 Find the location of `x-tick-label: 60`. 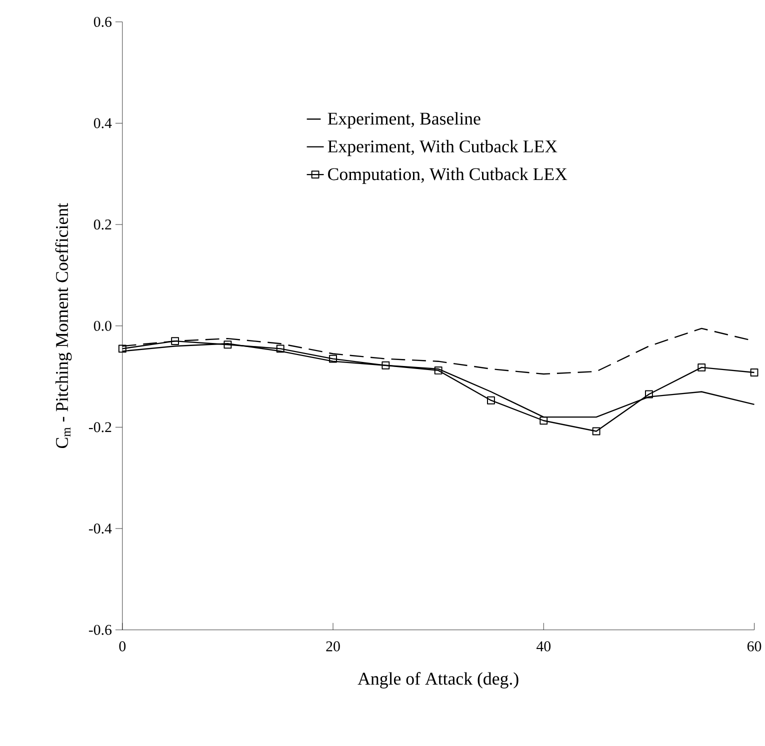

x-tick-label: 60 is located at coordinates (754, 646).